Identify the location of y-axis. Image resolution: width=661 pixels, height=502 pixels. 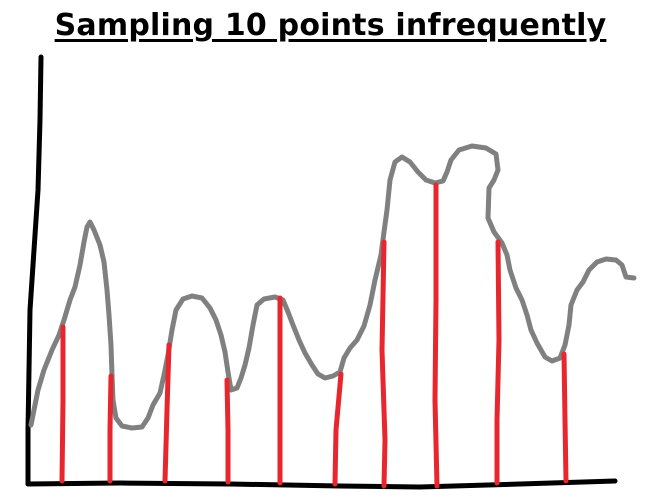
(34, 270).